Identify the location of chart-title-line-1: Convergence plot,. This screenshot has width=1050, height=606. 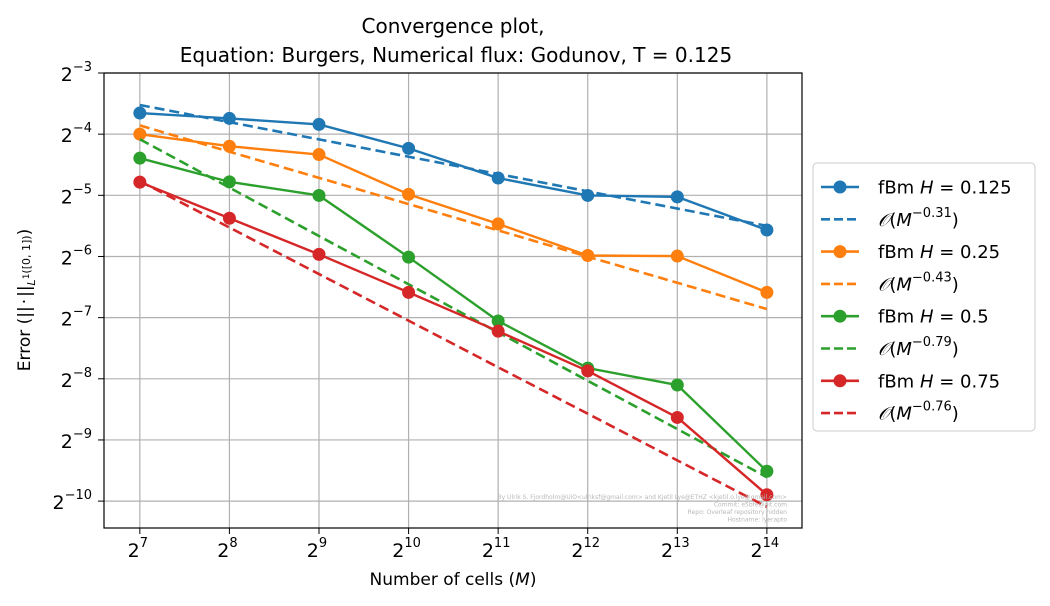
(453, 26).